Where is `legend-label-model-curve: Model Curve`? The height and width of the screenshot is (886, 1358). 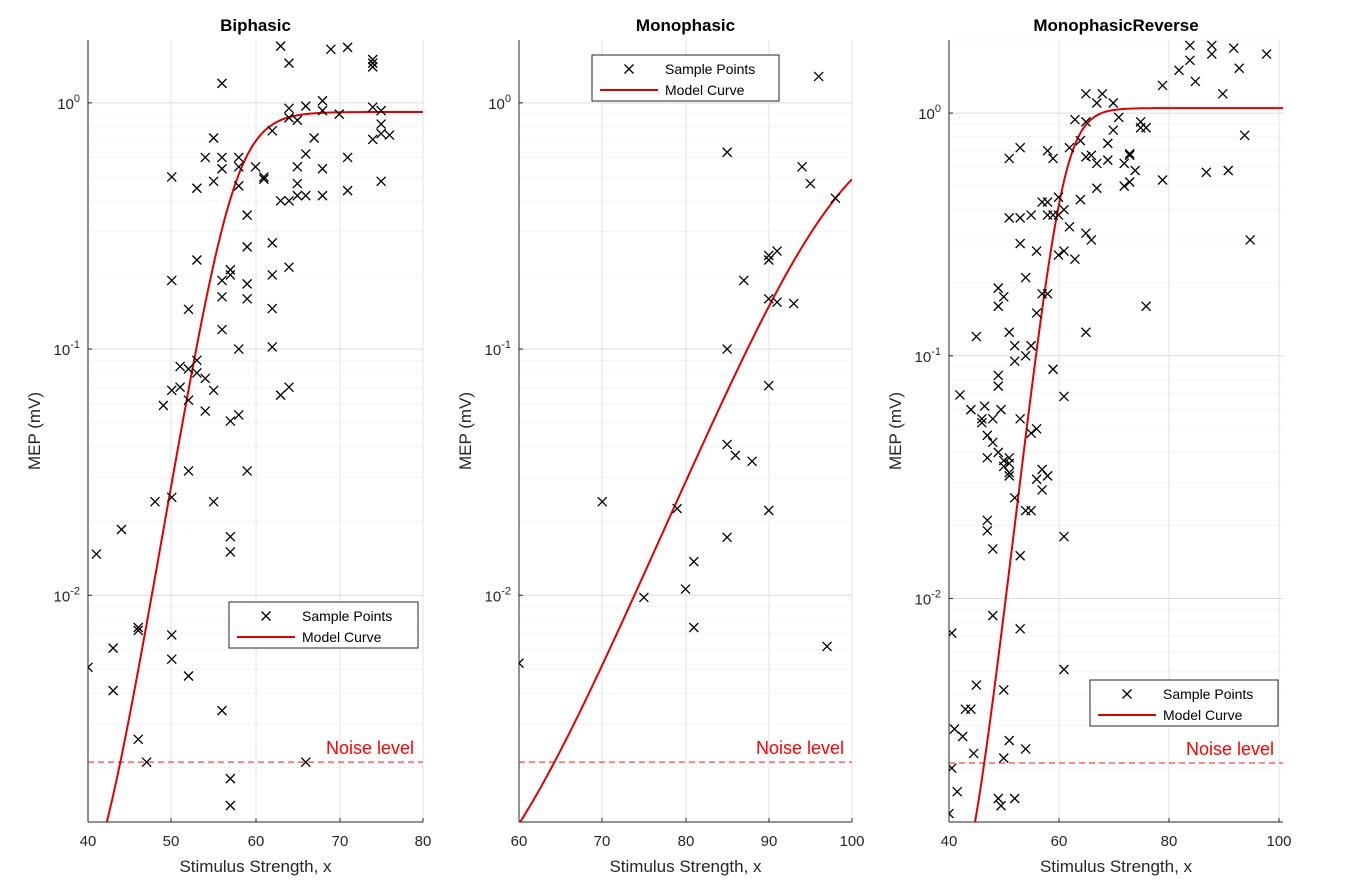
legend-label-model-curve: Model Curve is located at coordinates (342, 637).